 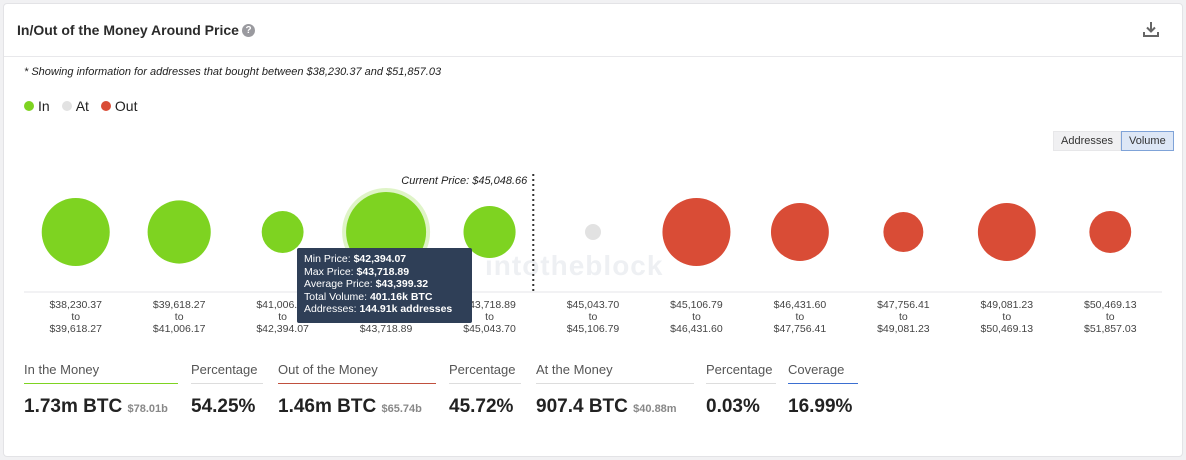 What do you see at coordinates (823, 390) in the screenshot?
I see `stat-coverage: Coverage 16.99%` at bounding box center [823, 390].